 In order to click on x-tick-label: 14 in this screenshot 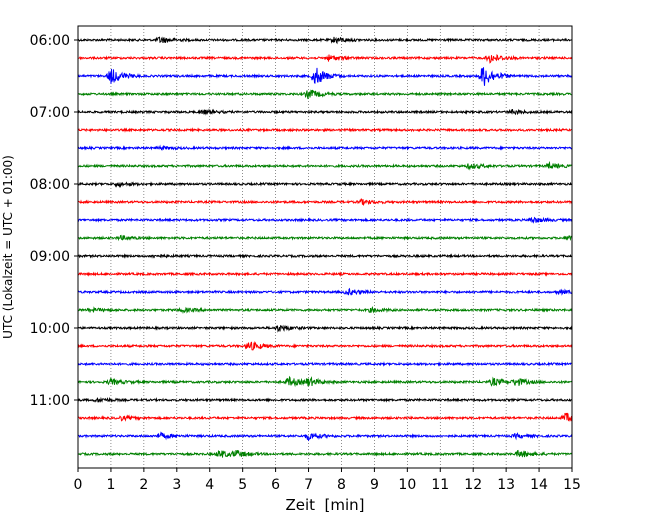, I will do `click(539, 485)`.